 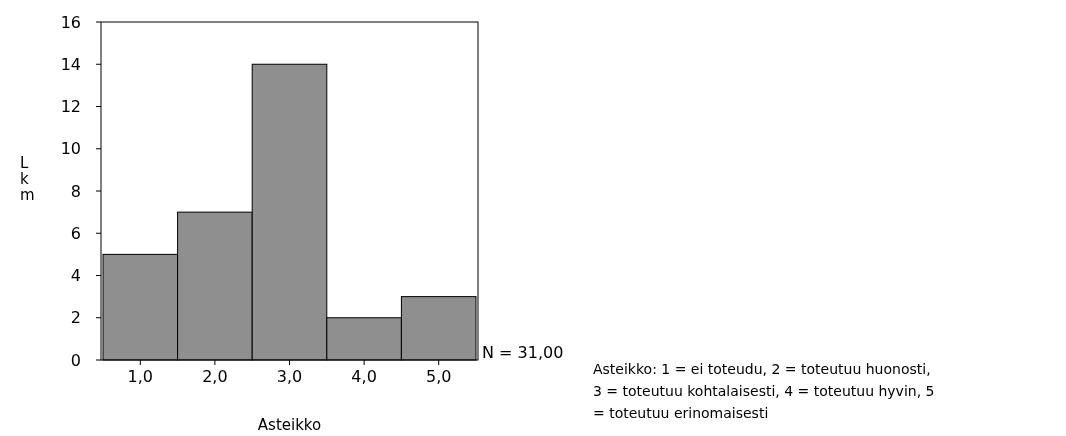 What do you see at coordinates (75, 318) in the screenshot?
I see `y-tick-label: 2` at bounding box center [75, 318].